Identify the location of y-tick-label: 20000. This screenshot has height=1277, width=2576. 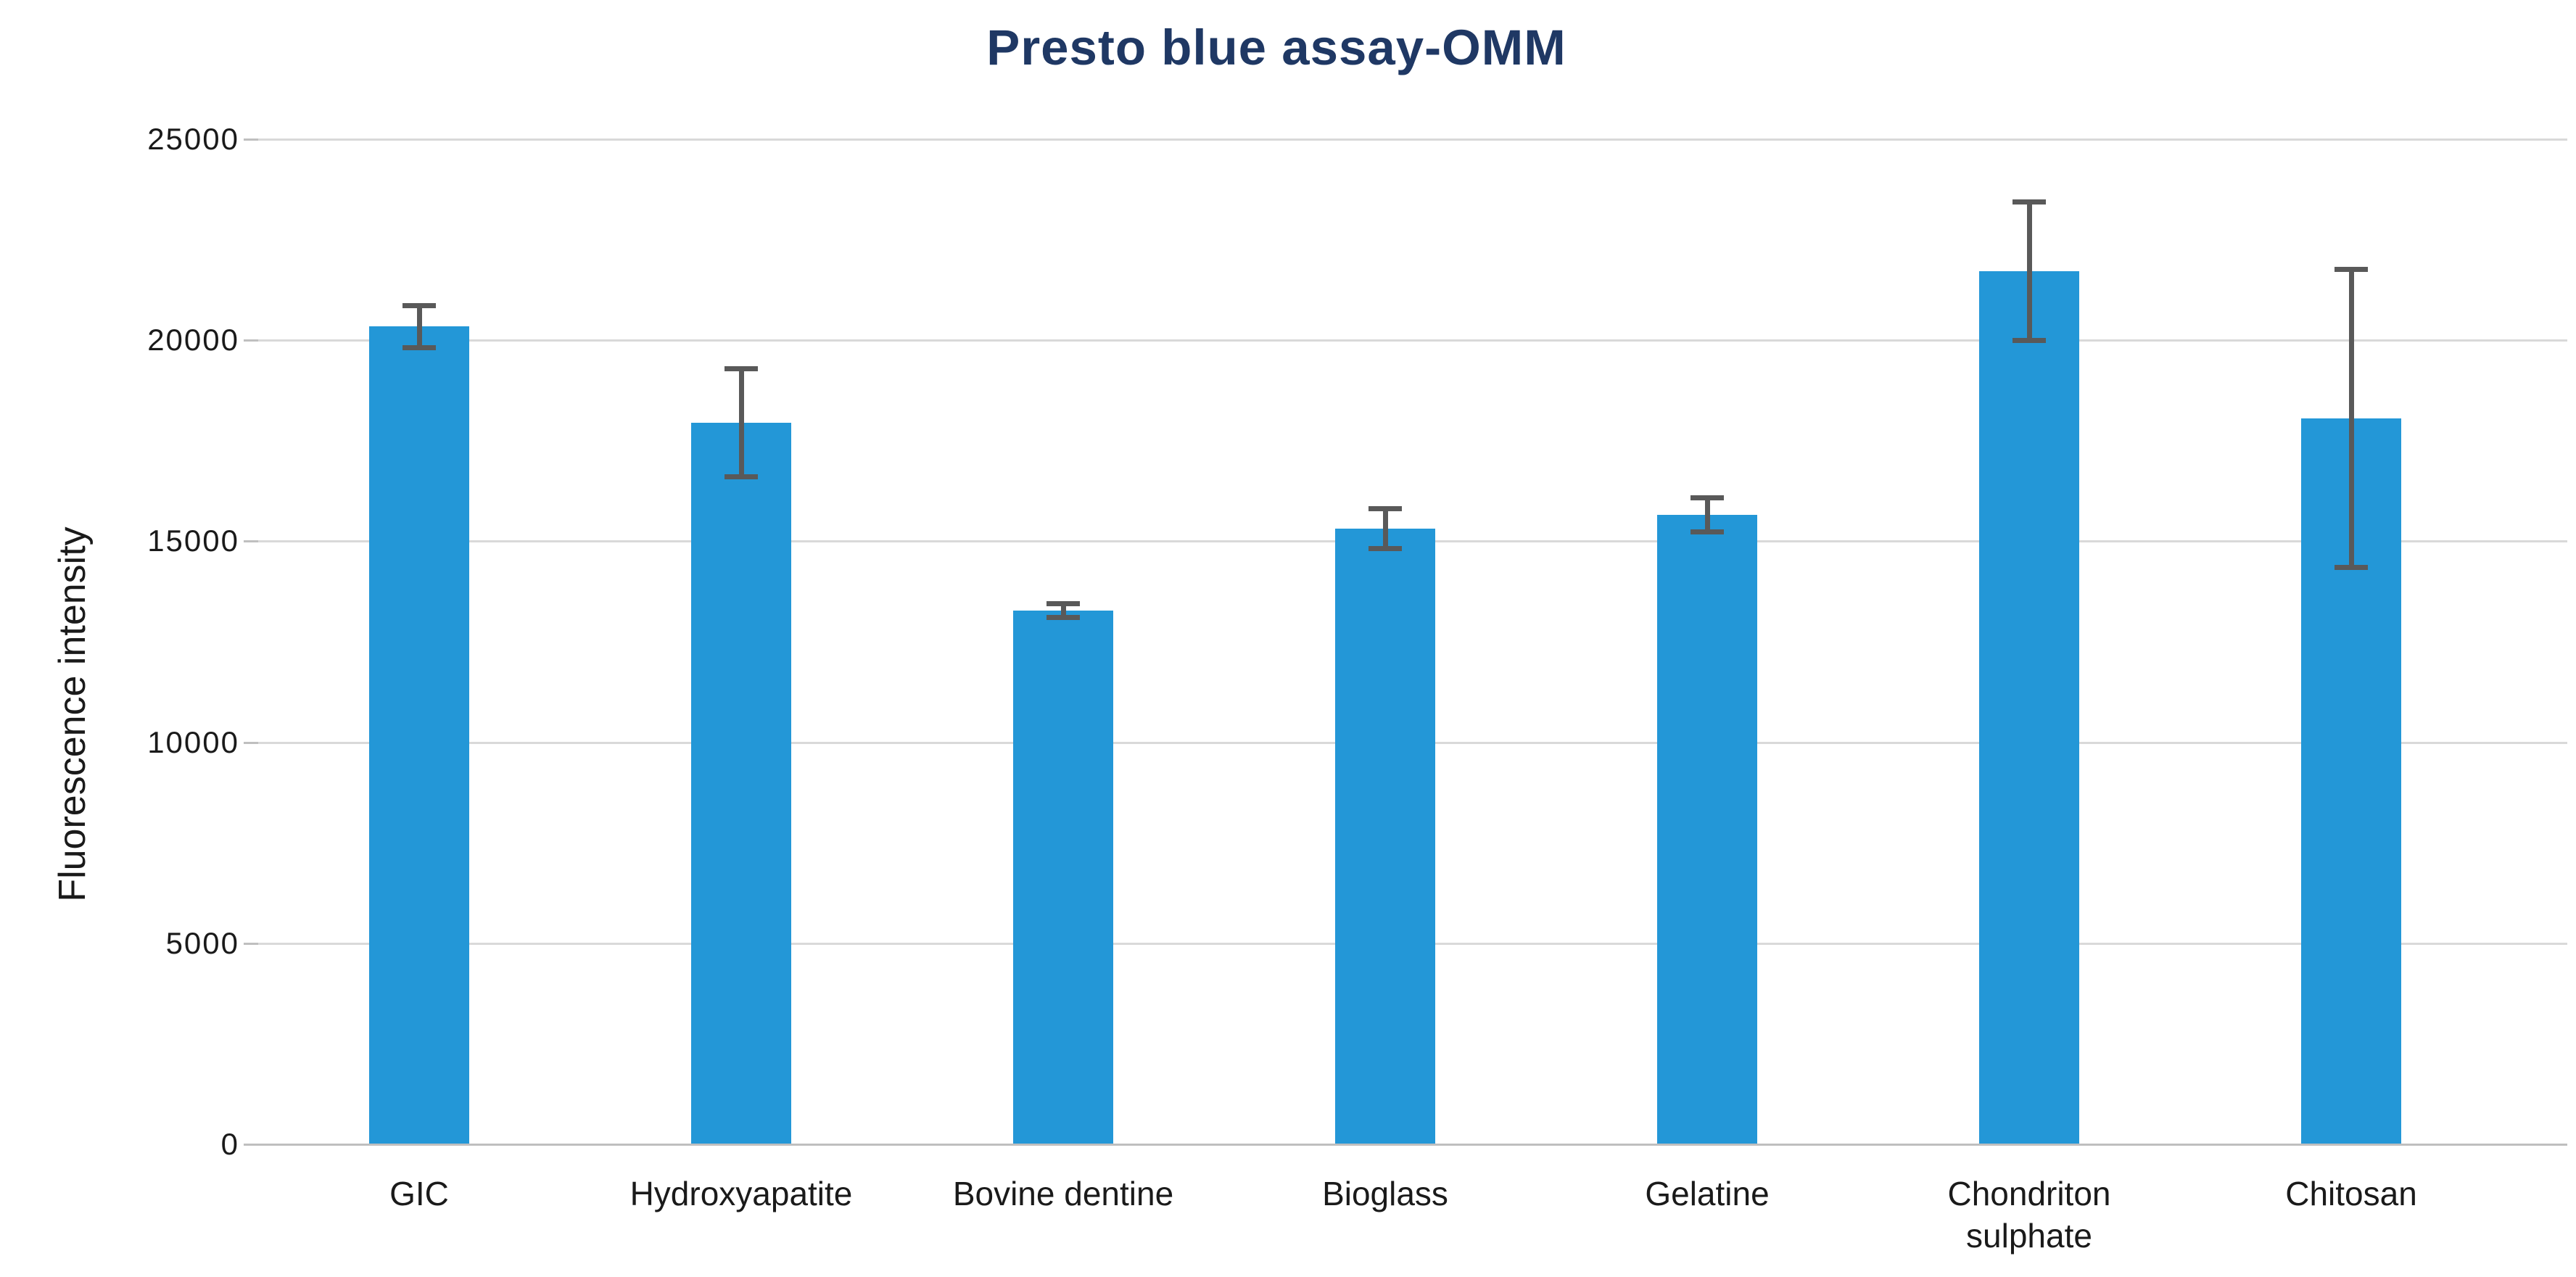
(193, 340).